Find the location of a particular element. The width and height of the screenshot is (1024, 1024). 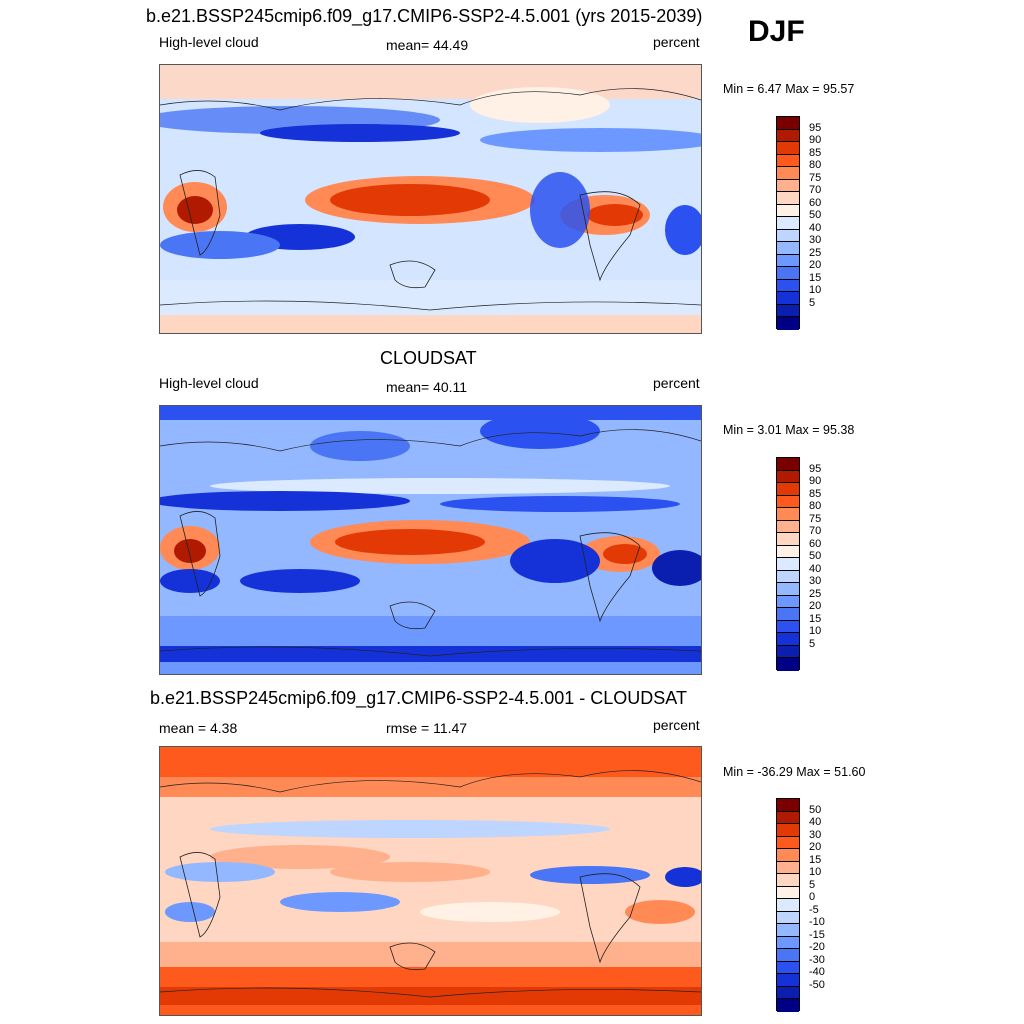

panel3-map is located at coordinates (430, 881).